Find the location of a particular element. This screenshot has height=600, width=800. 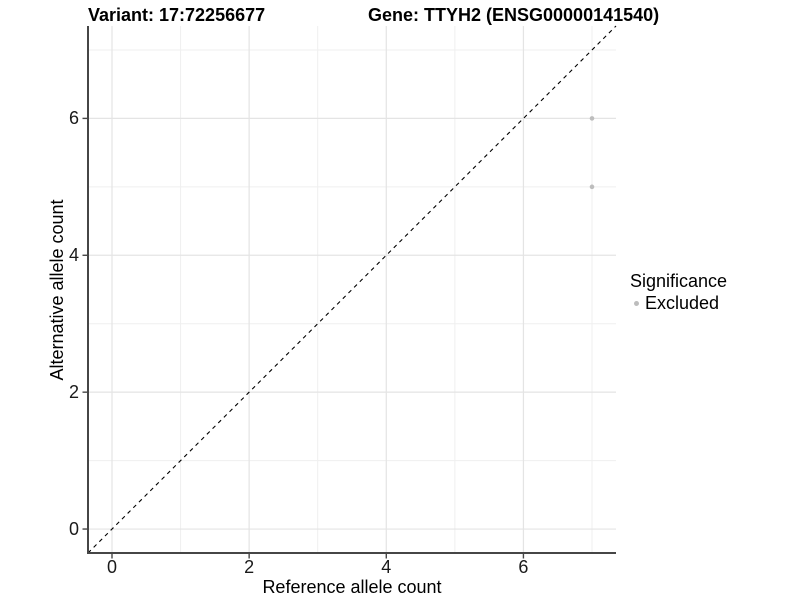

legend-item-label: Excluded is located at coordinates (682, 303).